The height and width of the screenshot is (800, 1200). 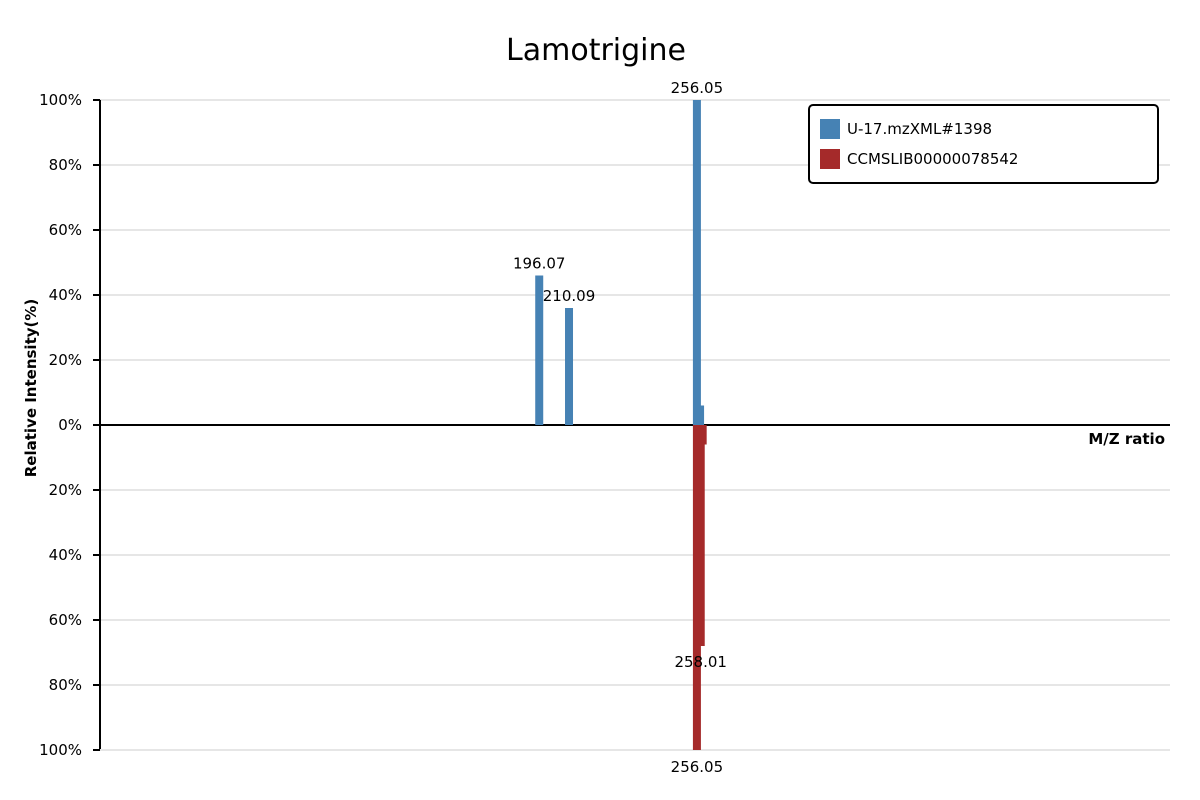 What do you see at coordinates (919, 129) in the screenshot?
I see `legend-label: U-17.mzXML#1398` at bounding box center [919, 129].